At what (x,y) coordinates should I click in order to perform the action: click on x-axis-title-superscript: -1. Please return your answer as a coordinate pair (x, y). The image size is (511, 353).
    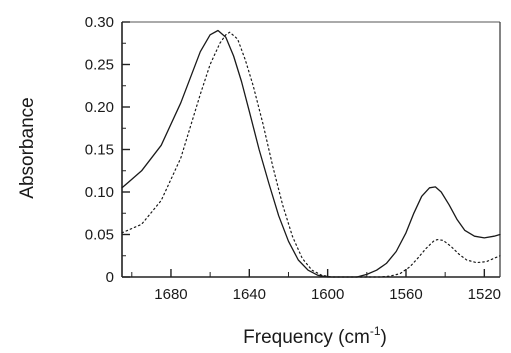
    Looking at the image, I should click on (375, 331).